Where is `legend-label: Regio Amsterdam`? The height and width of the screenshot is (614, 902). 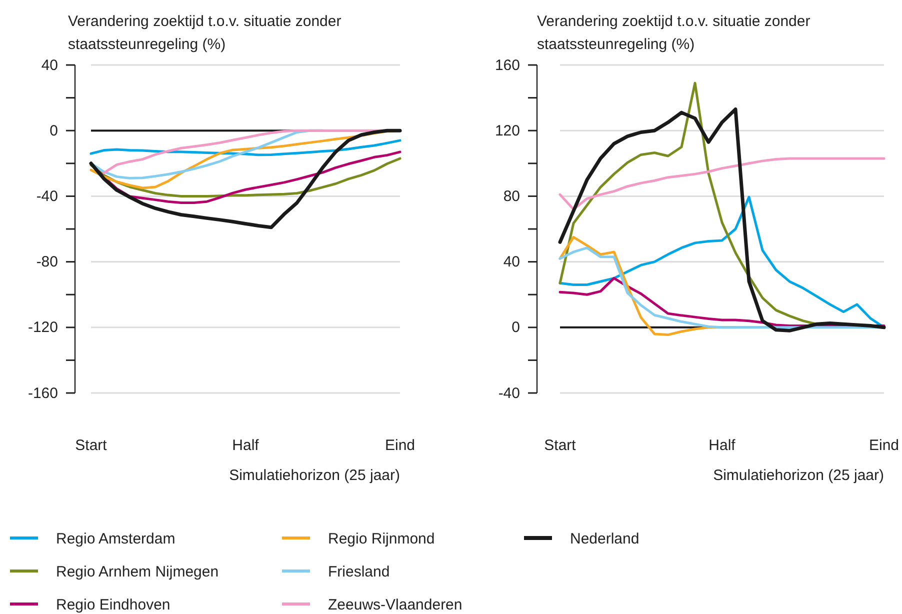 legend-label: Regio Amsterdam is located at coordinates (116, 539).